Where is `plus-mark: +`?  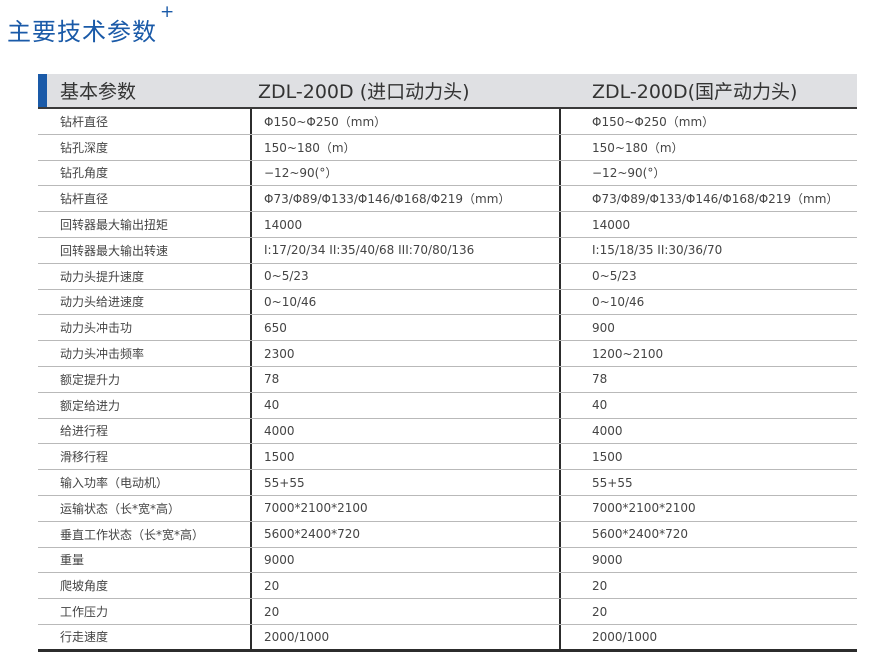
plus-mark: + is located at coordinates (167, 12).